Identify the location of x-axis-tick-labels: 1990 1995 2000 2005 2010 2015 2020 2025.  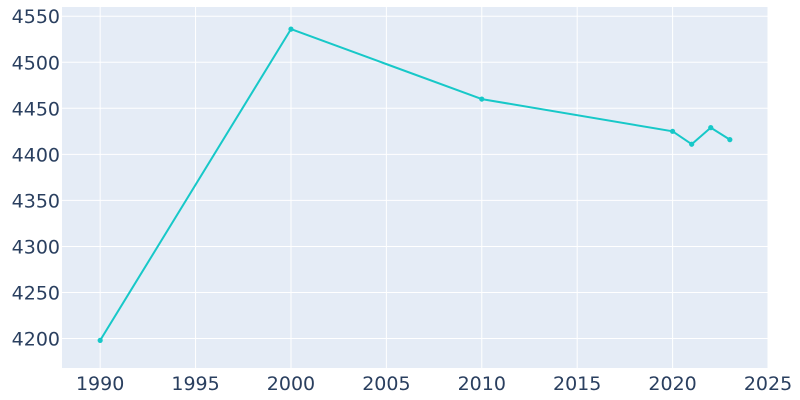
(434, 384).